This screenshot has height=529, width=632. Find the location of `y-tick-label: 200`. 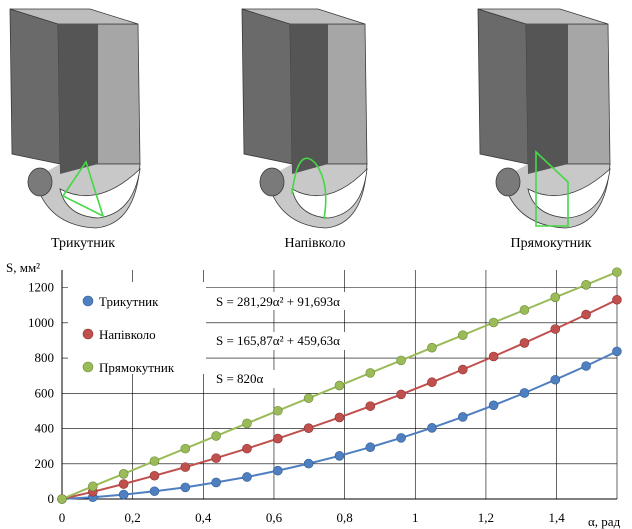

y-tick-label: 200 is located at coordinates (45, 463).